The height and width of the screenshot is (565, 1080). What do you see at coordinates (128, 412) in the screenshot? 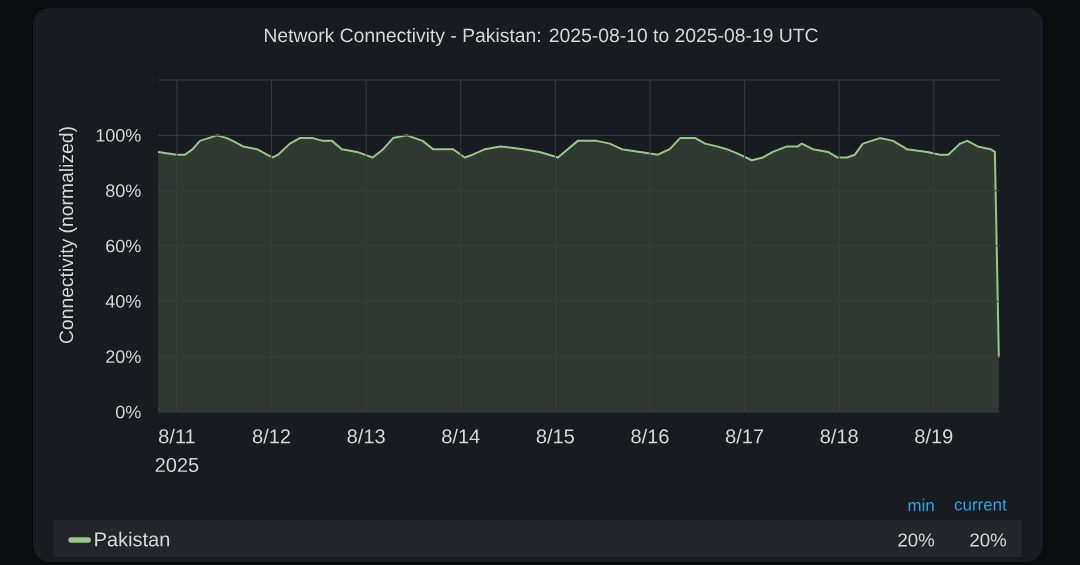
I see `y-tick-label: 0%` at bounding box center [128, 412].